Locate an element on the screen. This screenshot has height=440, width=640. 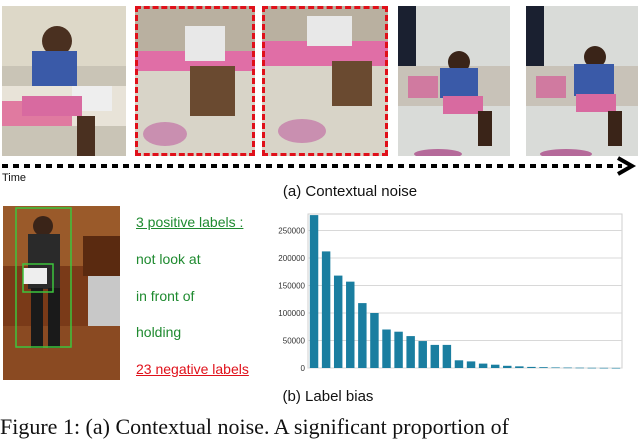
positive-label-item: not look at is located at coordinates (168, 259).